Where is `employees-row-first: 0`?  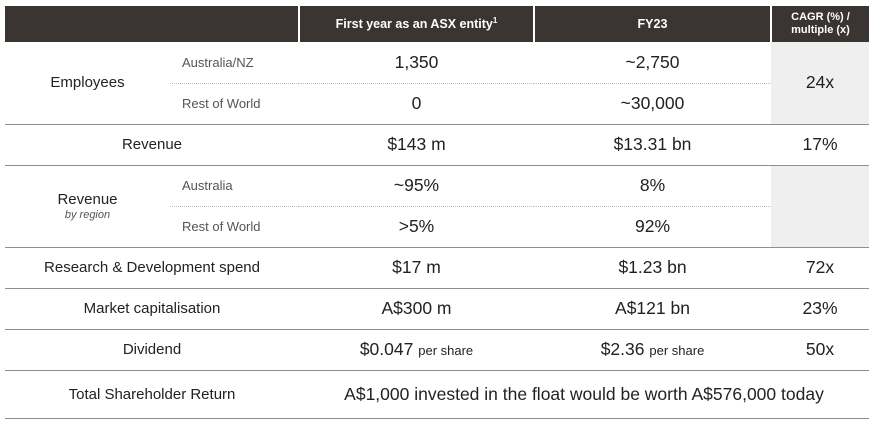 employees-row-first: 0 is located at coordinates (416, 104).